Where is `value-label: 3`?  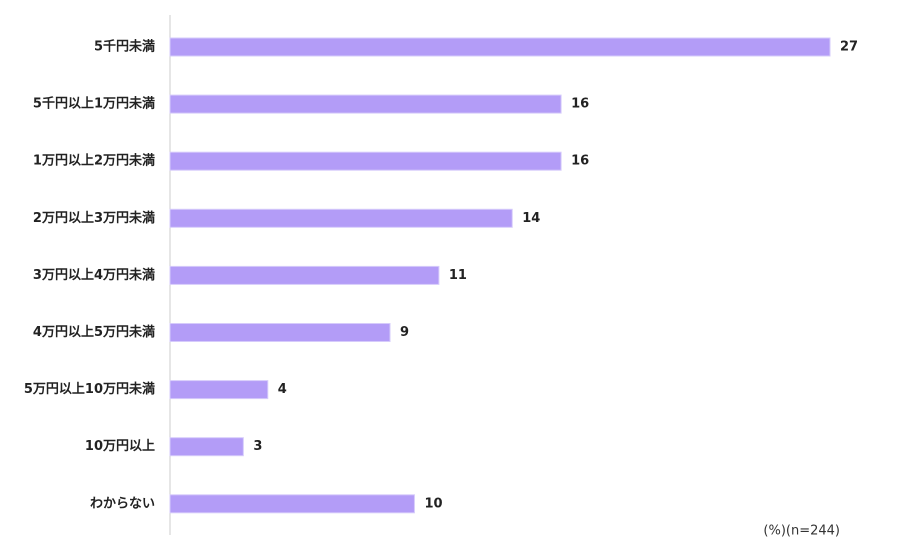 value-label: 3 is located at coordinates (257, 446).